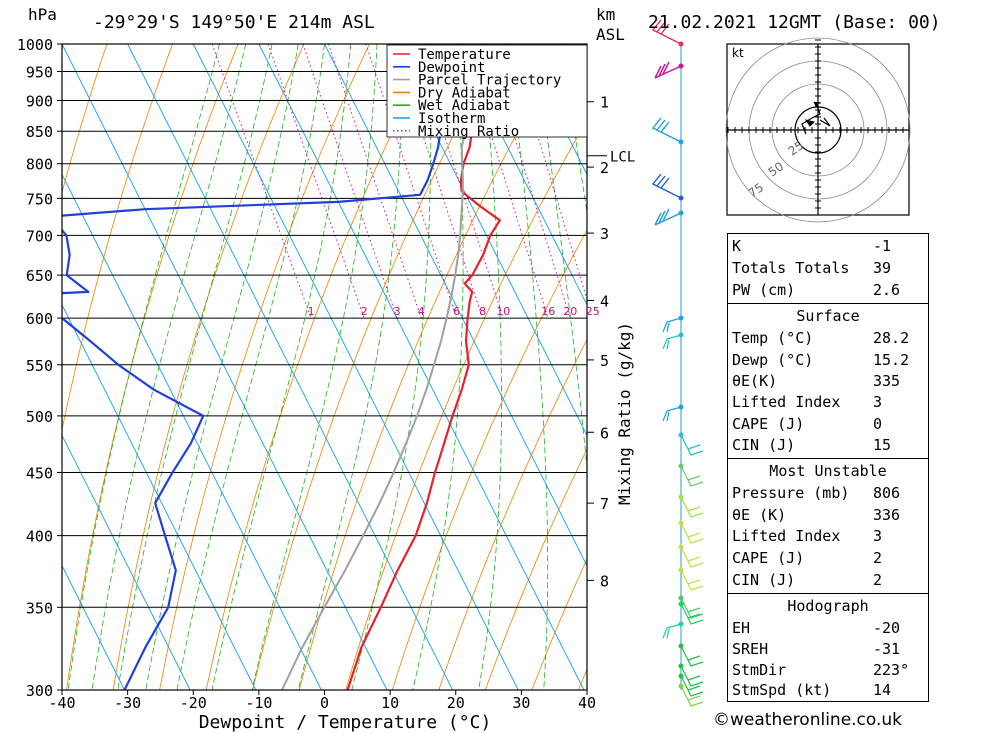 The width and height of the screenshot is (1000, 733). What do you see at coordinates (570, 311) in the screenshot?
I see `mixing-ratio-label: 20` at bounding box center [570, 311].